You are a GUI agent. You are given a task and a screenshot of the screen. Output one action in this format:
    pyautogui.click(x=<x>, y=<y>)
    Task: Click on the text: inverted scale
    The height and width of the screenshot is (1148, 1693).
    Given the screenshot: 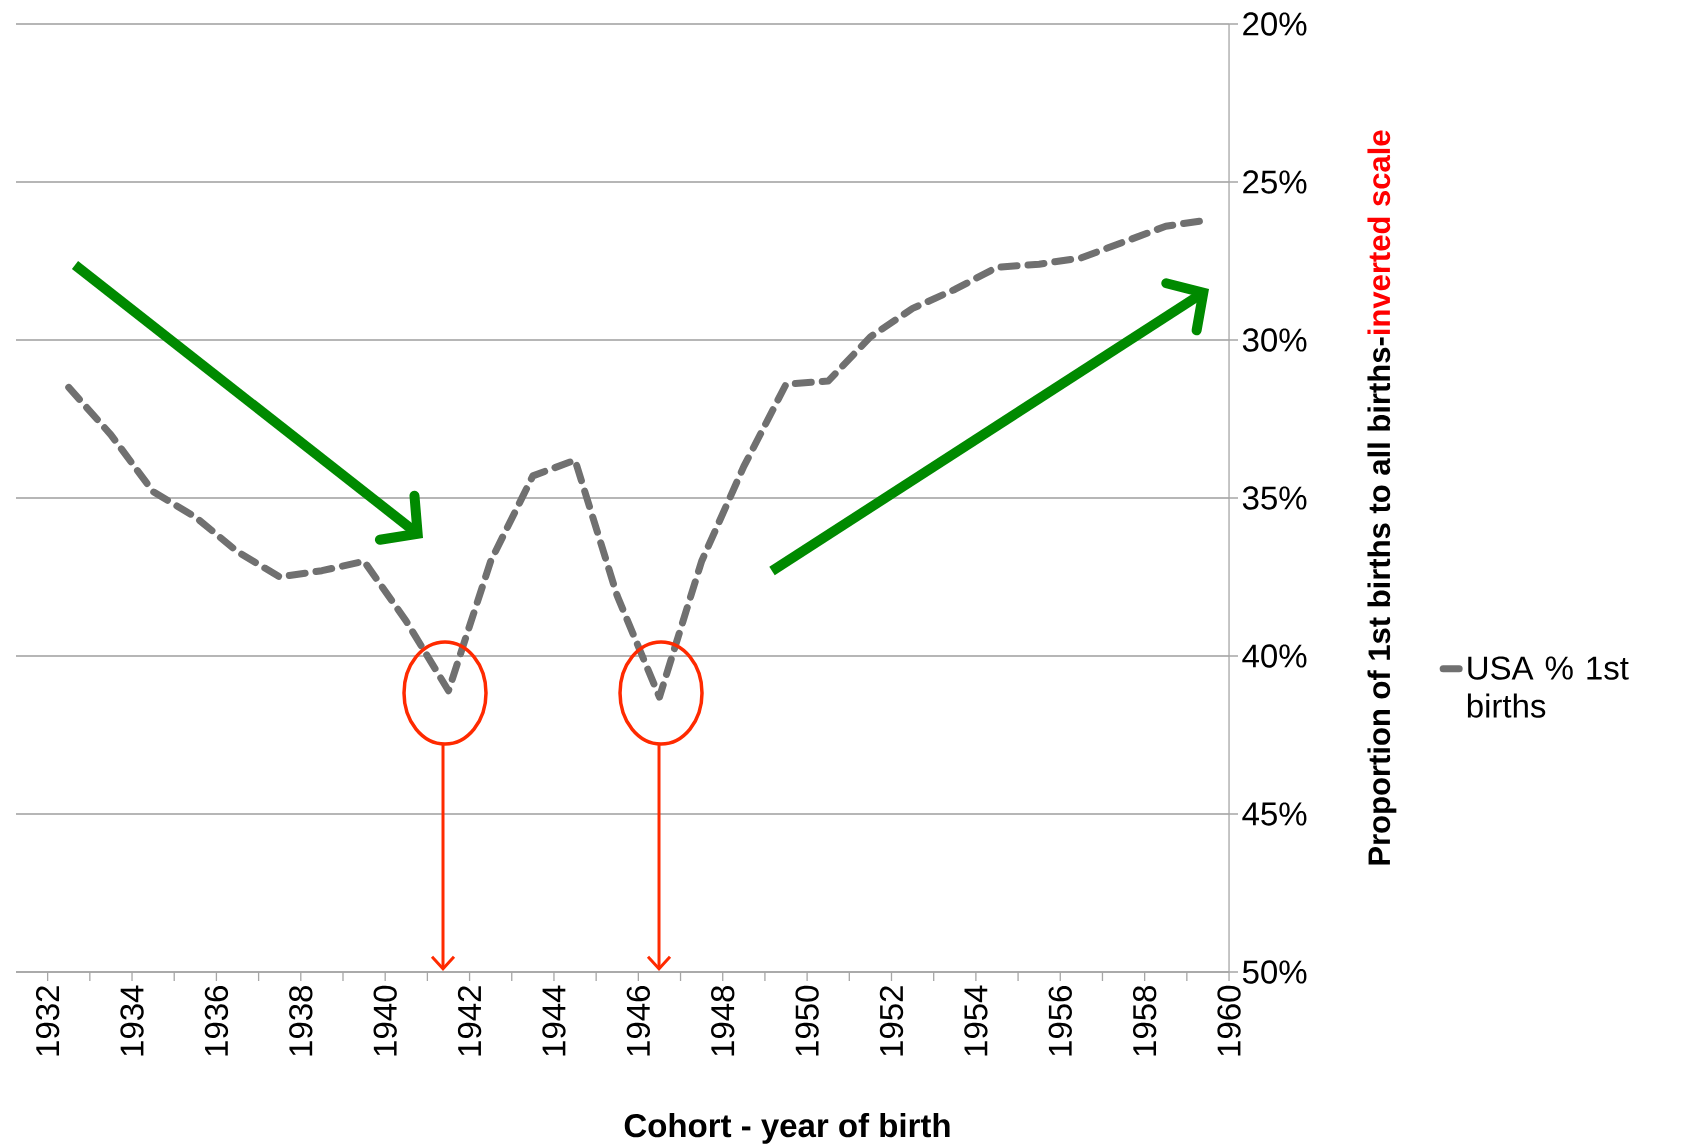 What is the action you would take?
    pyautogui.click(x=1379, y=232)
    